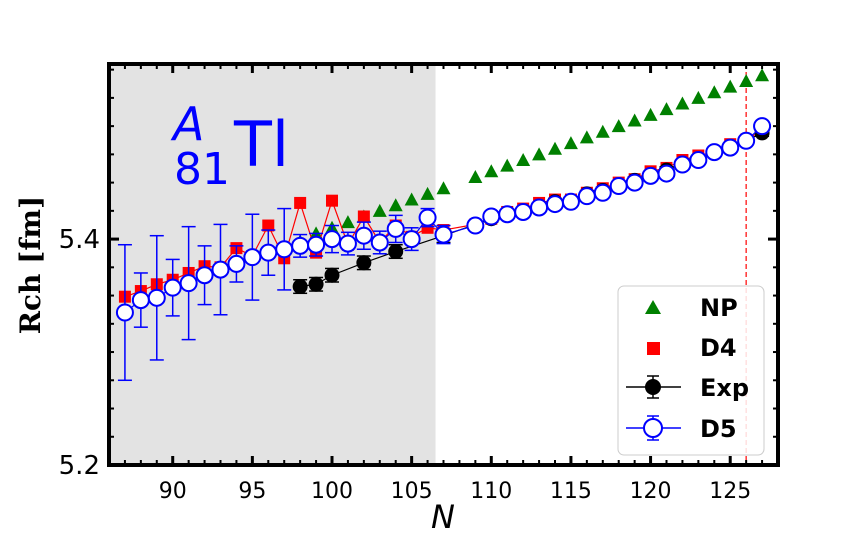 The height and width of the screenshot is (533, 864). What do you see at coordinates (261, 144) in the screenshot?
I see `annotation-element: Tl` at bounding box center [261, 144].